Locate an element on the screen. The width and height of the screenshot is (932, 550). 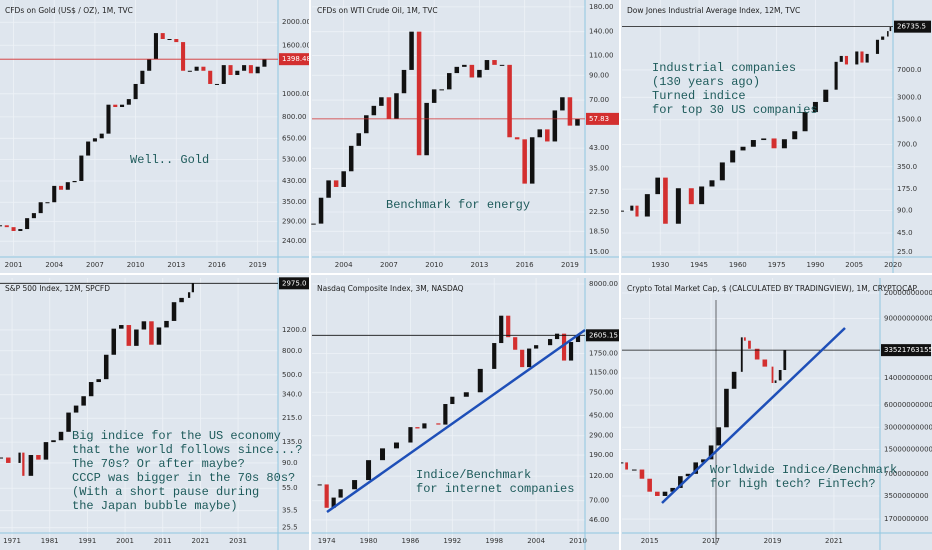
x-tick-label: 2013 is located at coordinates (176, 265).